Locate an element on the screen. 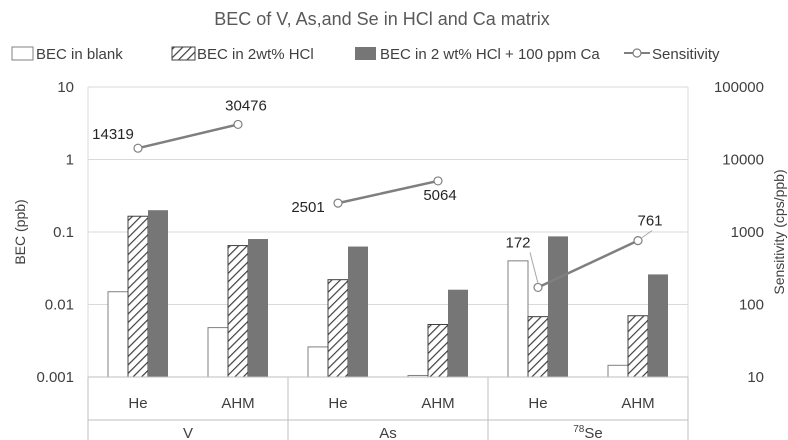  sensitivity-value-label: 761 is located at coordinates (649, 221).